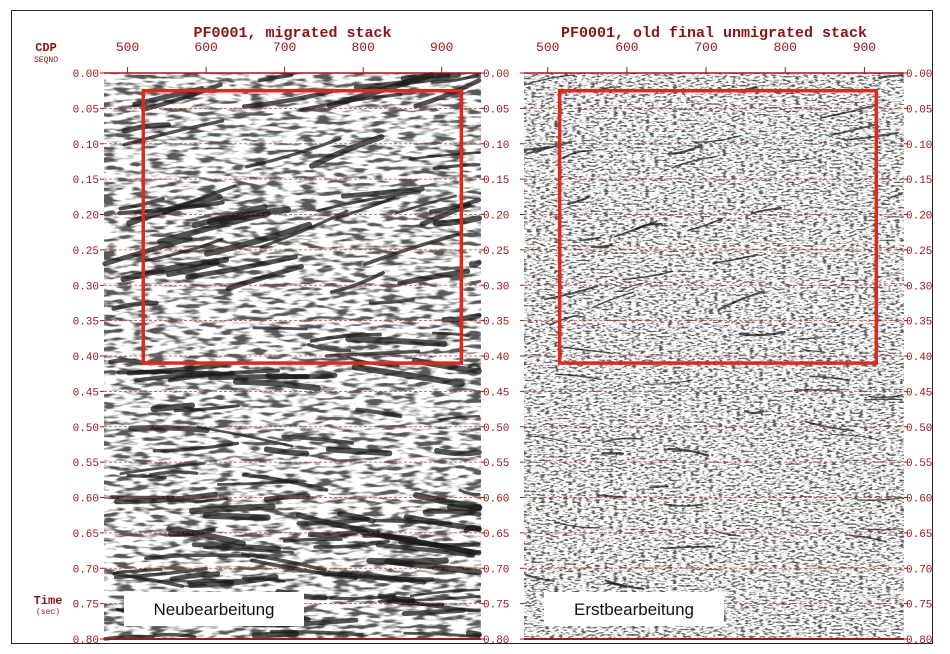 The height and width of the screenshot is (654, 950). Describe the element at coordinates (86, 181) in the screenshot. I see `y-tick-label-left: 0.15` at that location.